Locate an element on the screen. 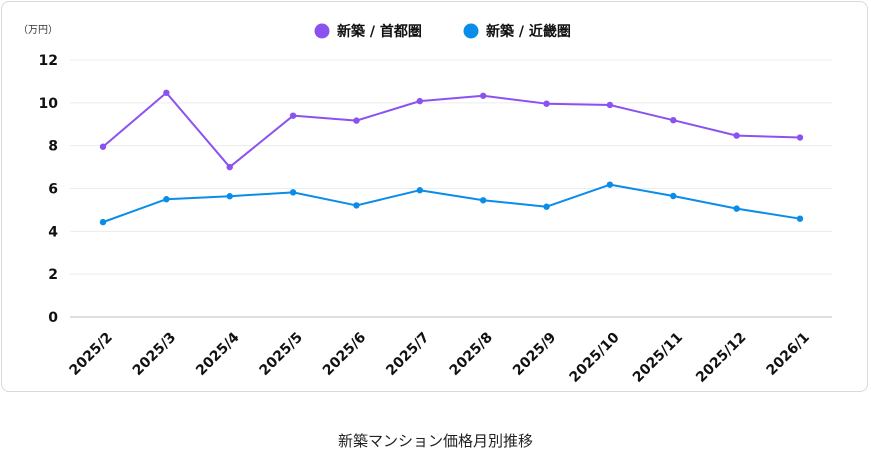 Image resolution: width=871 pixels, height=458 pixels. x-tick-label: 2025/10 is located at coordinates (594, 357).